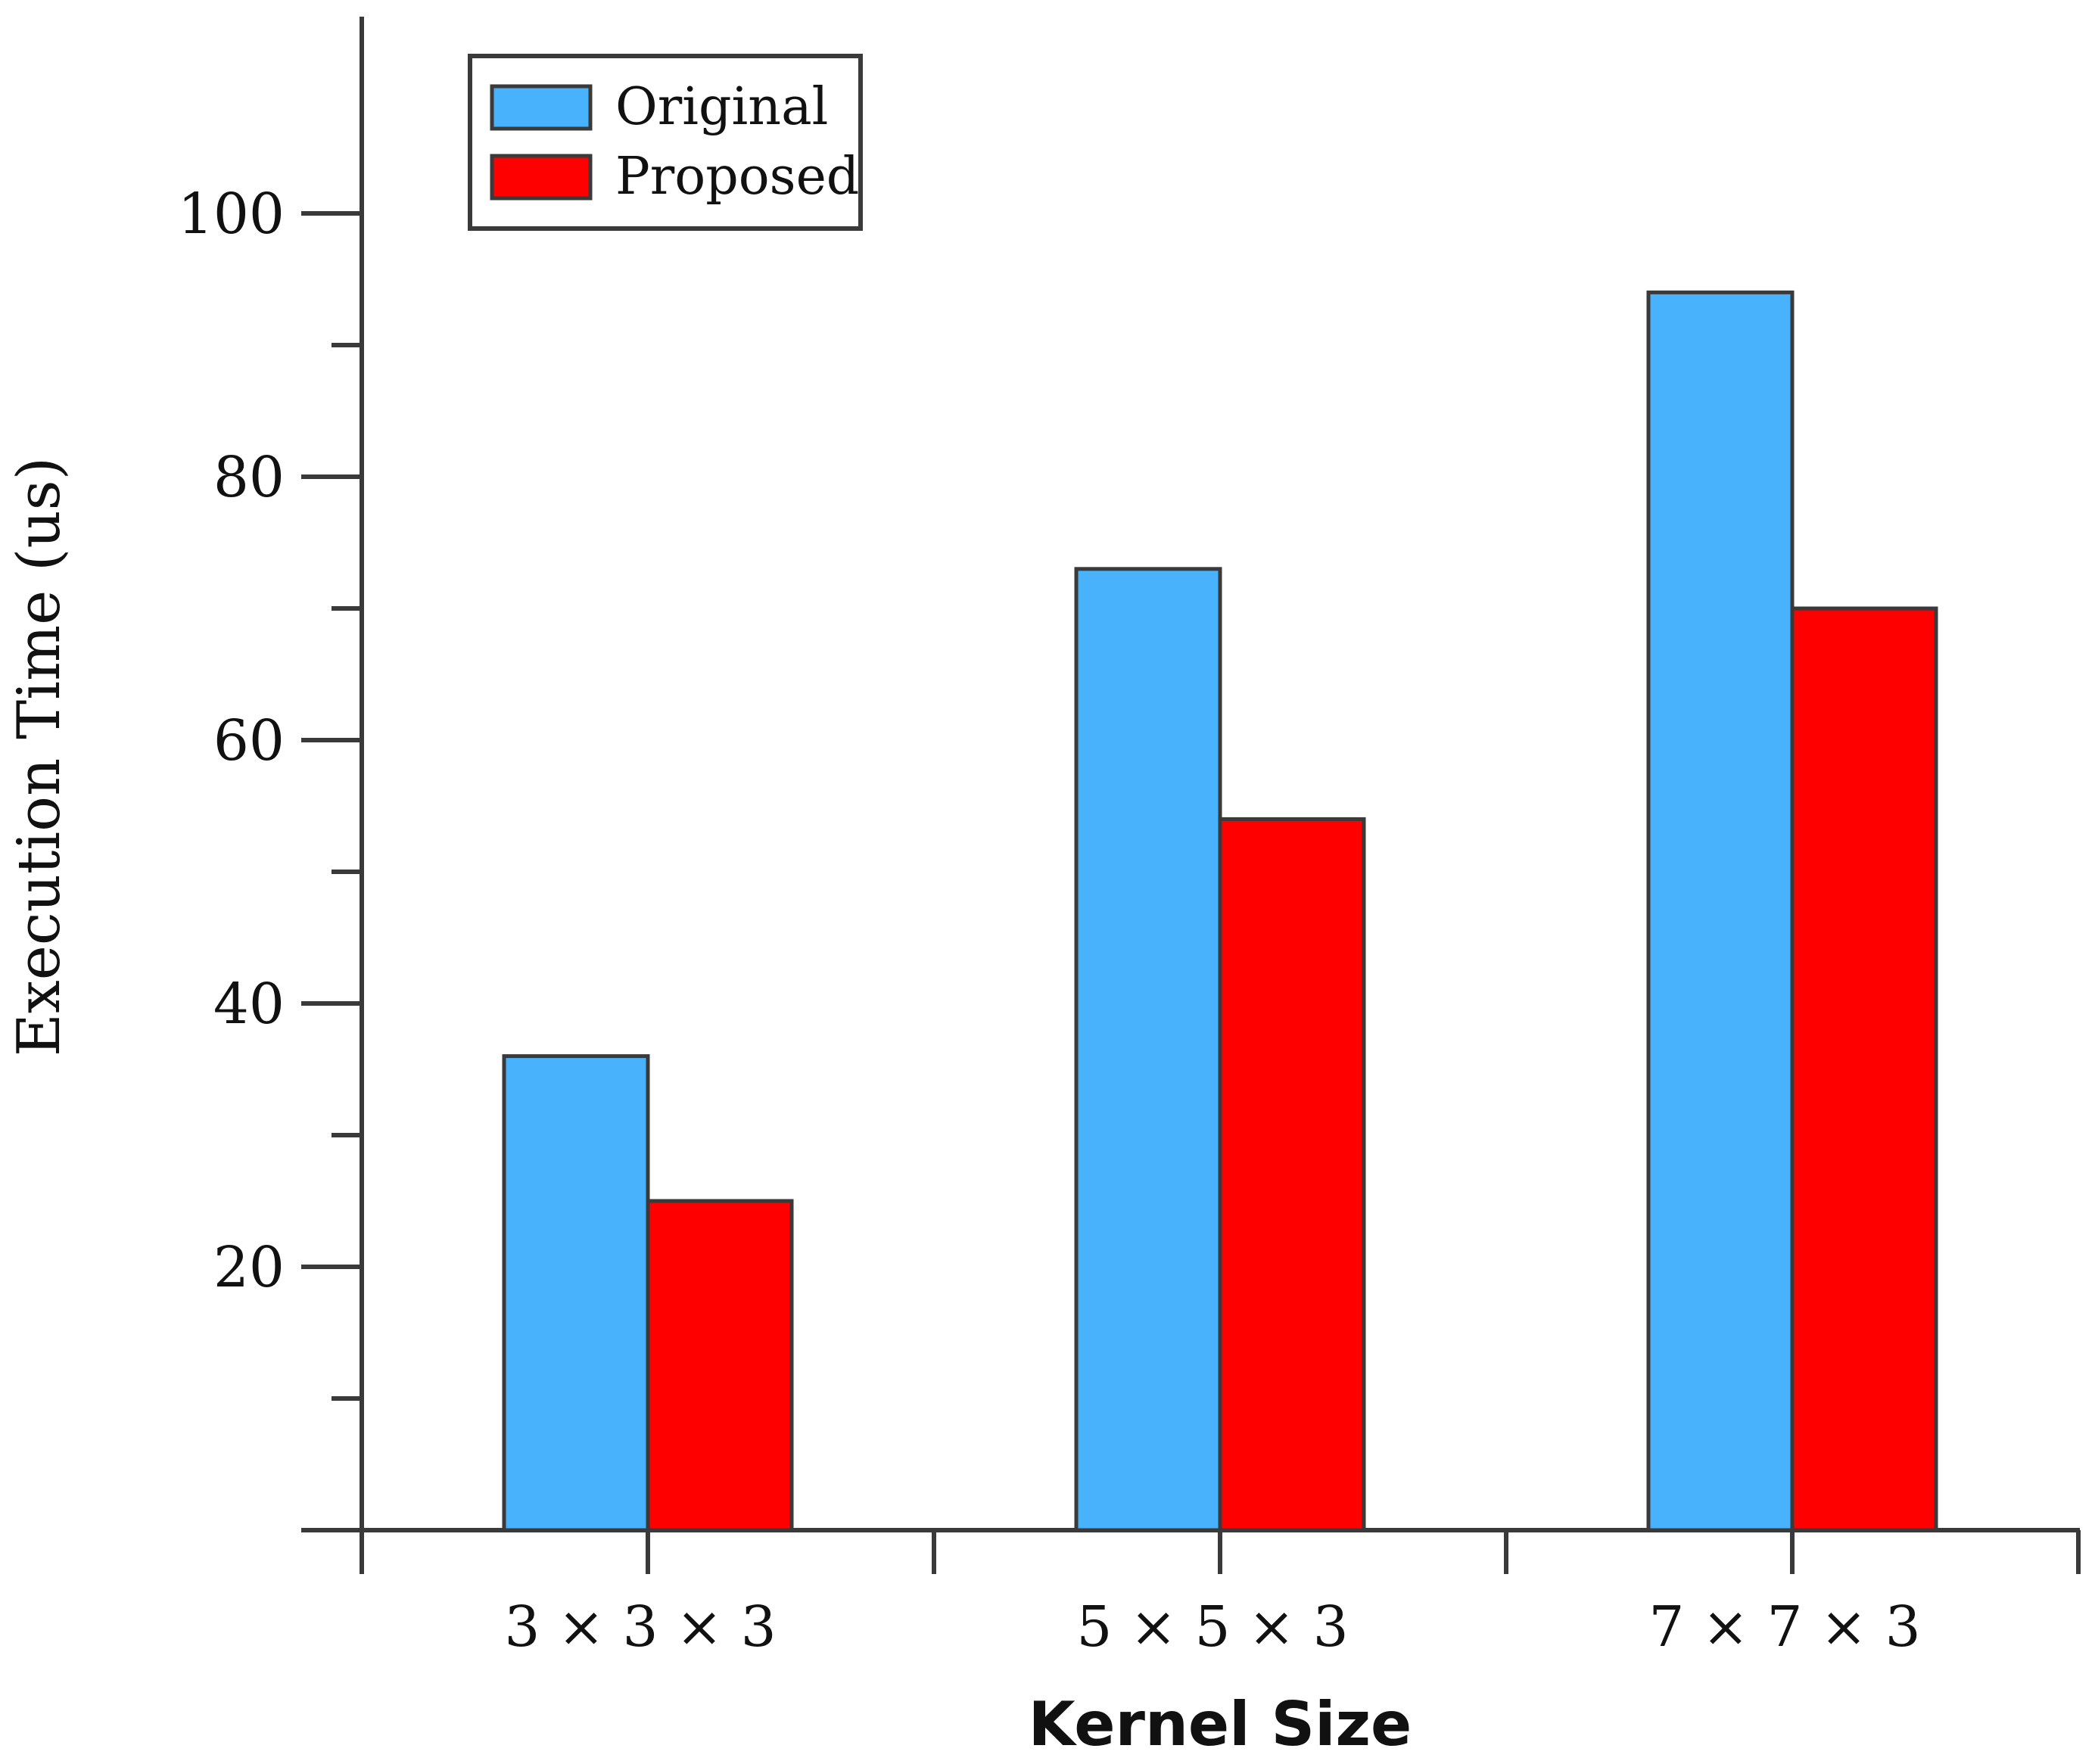  I want to click on y-axis-title: Execution Time (us), so click(39, 756).